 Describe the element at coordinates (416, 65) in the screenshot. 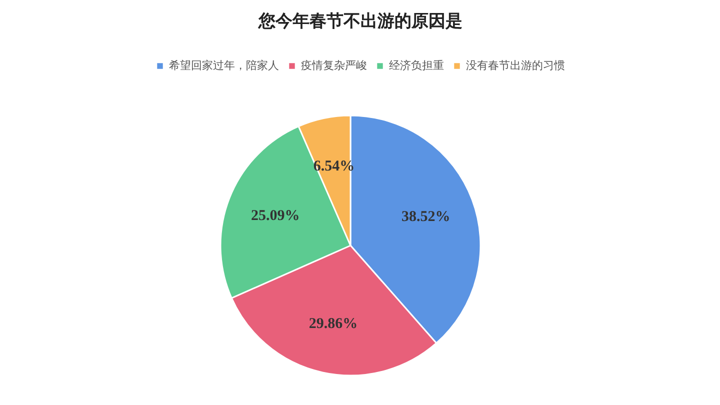

I see `legend-label: 经济负担重` at that location.